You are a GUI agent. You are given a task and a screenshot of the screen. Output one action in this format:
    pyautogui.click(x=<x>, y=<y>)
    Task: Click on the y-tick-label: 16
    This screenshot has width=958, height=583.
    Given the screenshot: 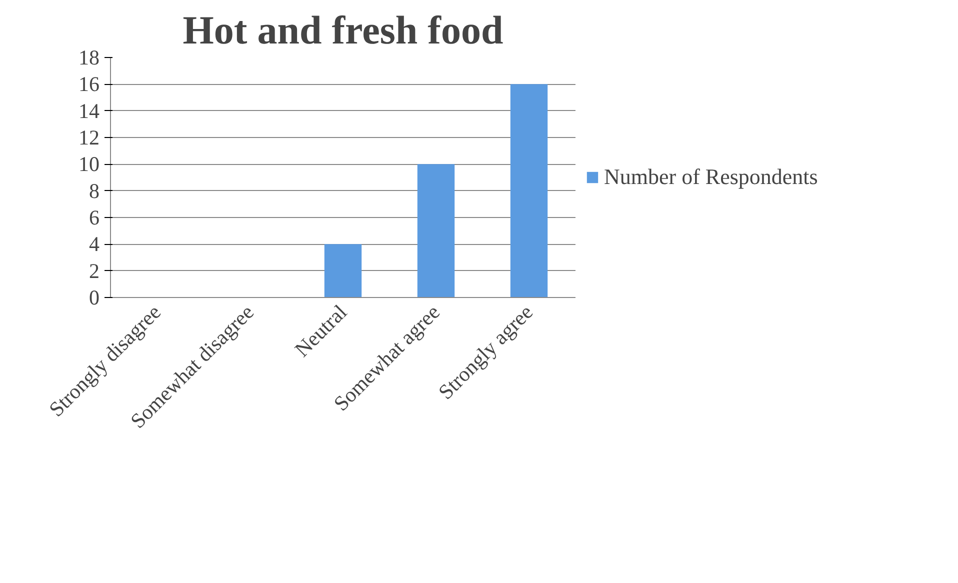 What is the action you would take?
    pyautogui.click(x=89, y=84)
    